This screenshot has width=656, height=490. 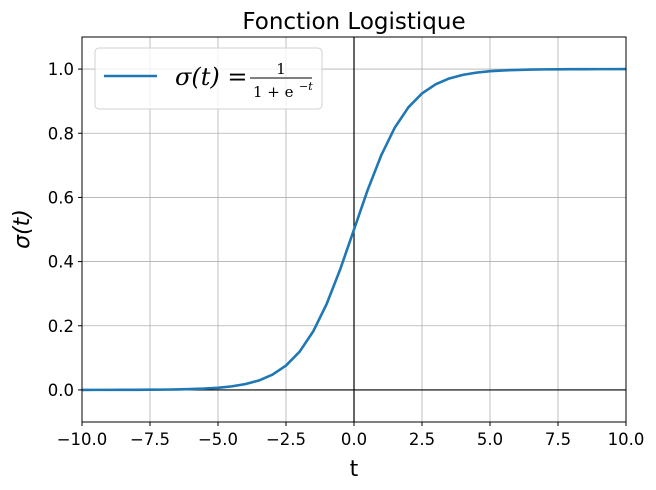 I want to click on x-tick-label-6: 5.0, so click(x=490, y=439).